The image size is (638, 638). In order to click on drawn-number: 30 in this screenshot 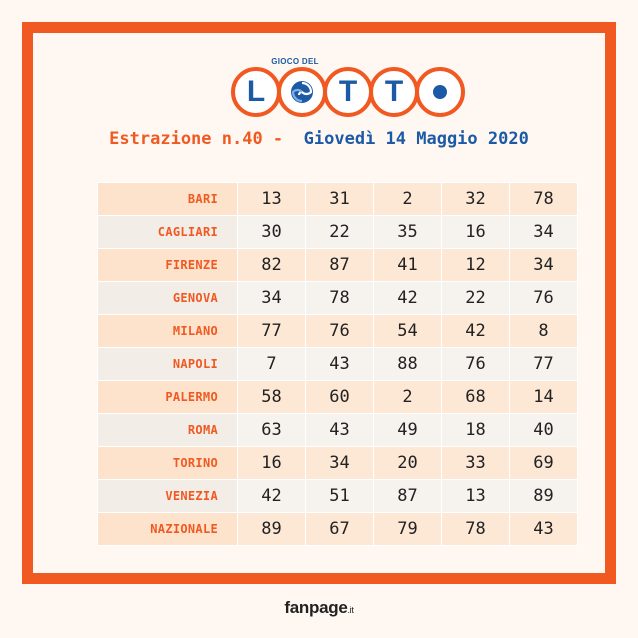, I will do `click(271, 232)`.